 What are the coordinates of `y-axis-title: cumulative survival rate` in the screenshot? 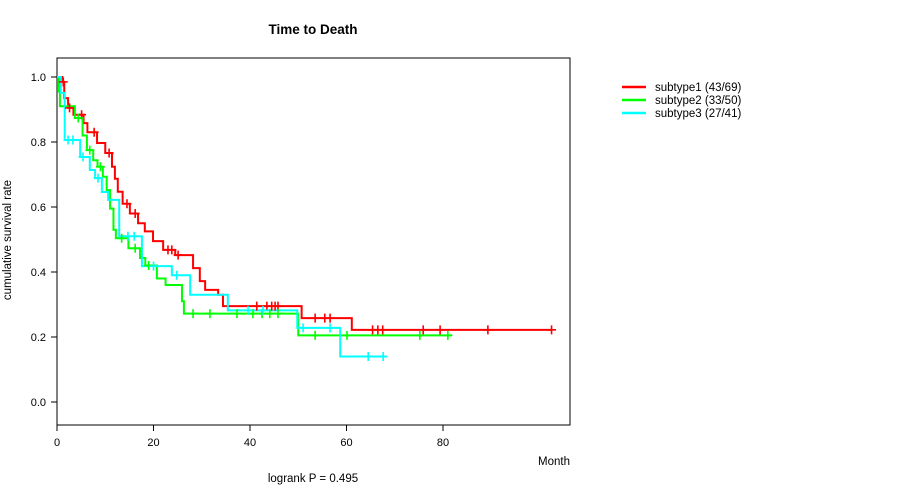 It's located at (8, 240).